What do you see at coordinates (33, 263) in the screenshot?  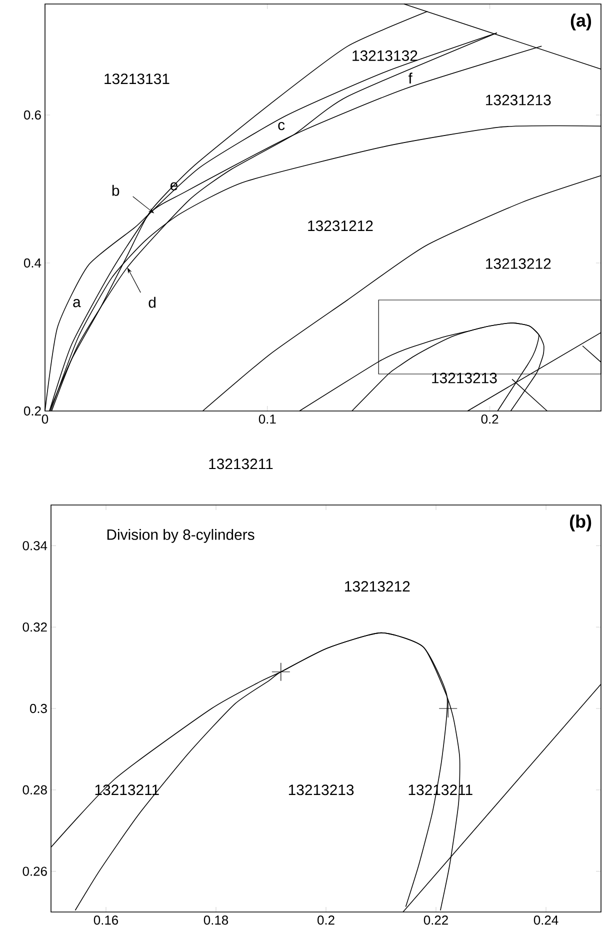 I see `y-tick-label: 0.4` at bounding box center [33, 263].